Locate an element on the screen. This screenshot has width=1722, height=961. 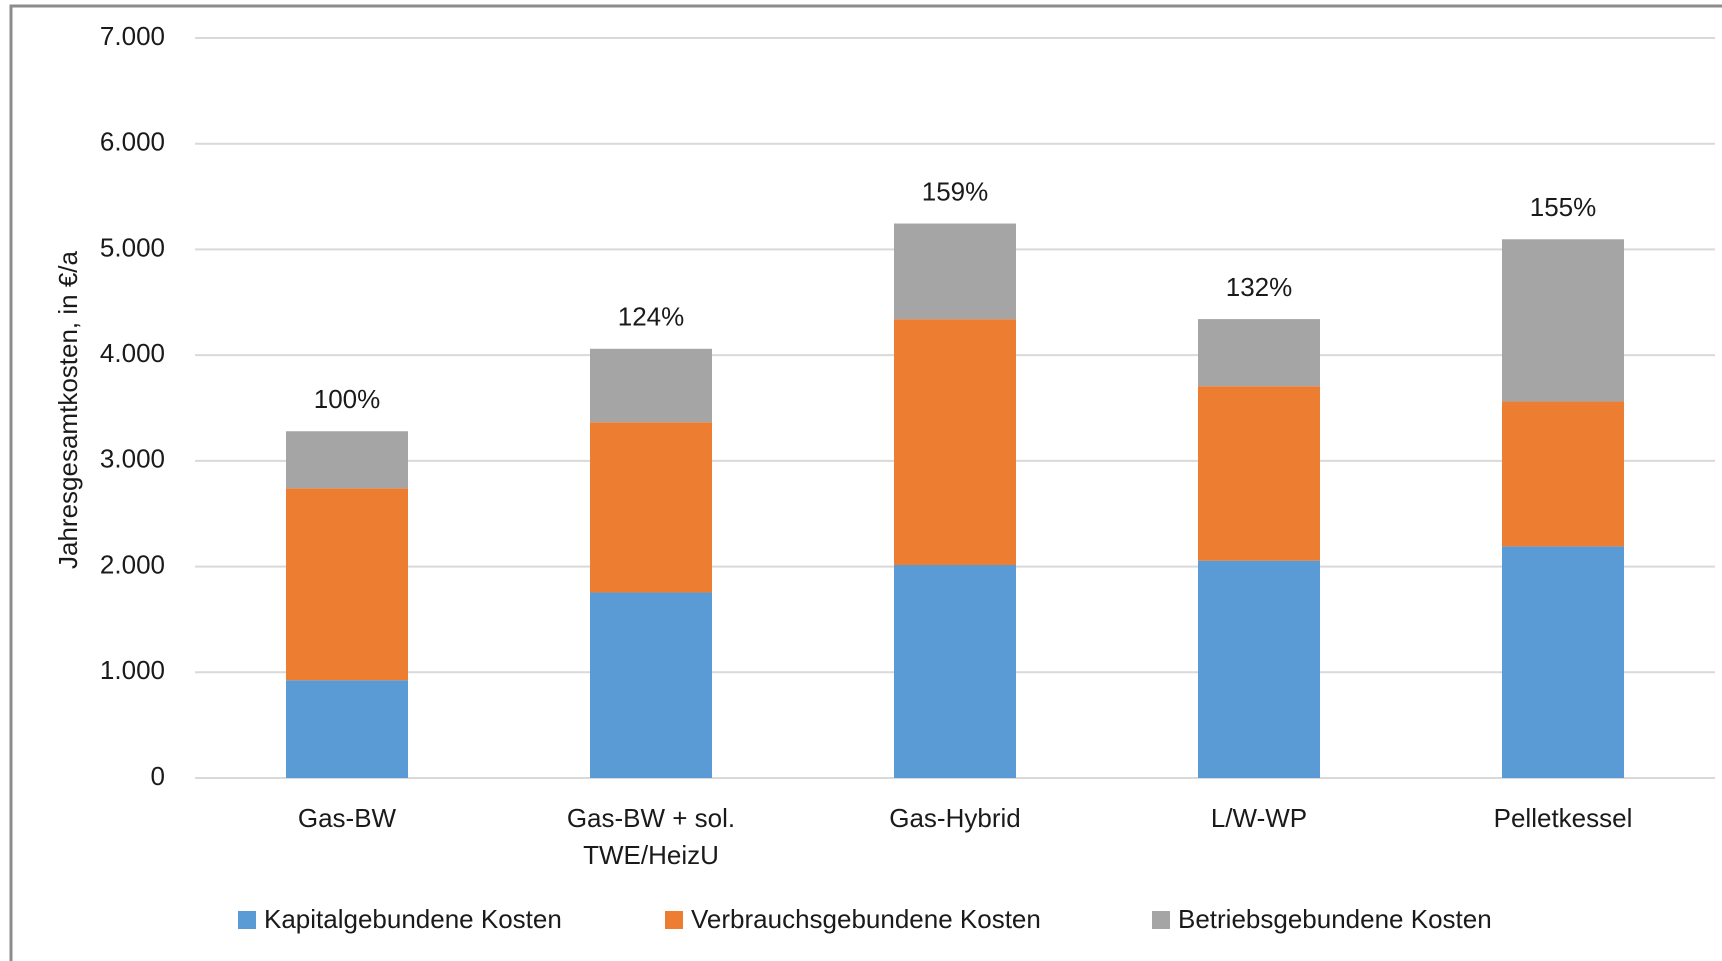
total-label: 155% is located at coordinates (1563, 207).